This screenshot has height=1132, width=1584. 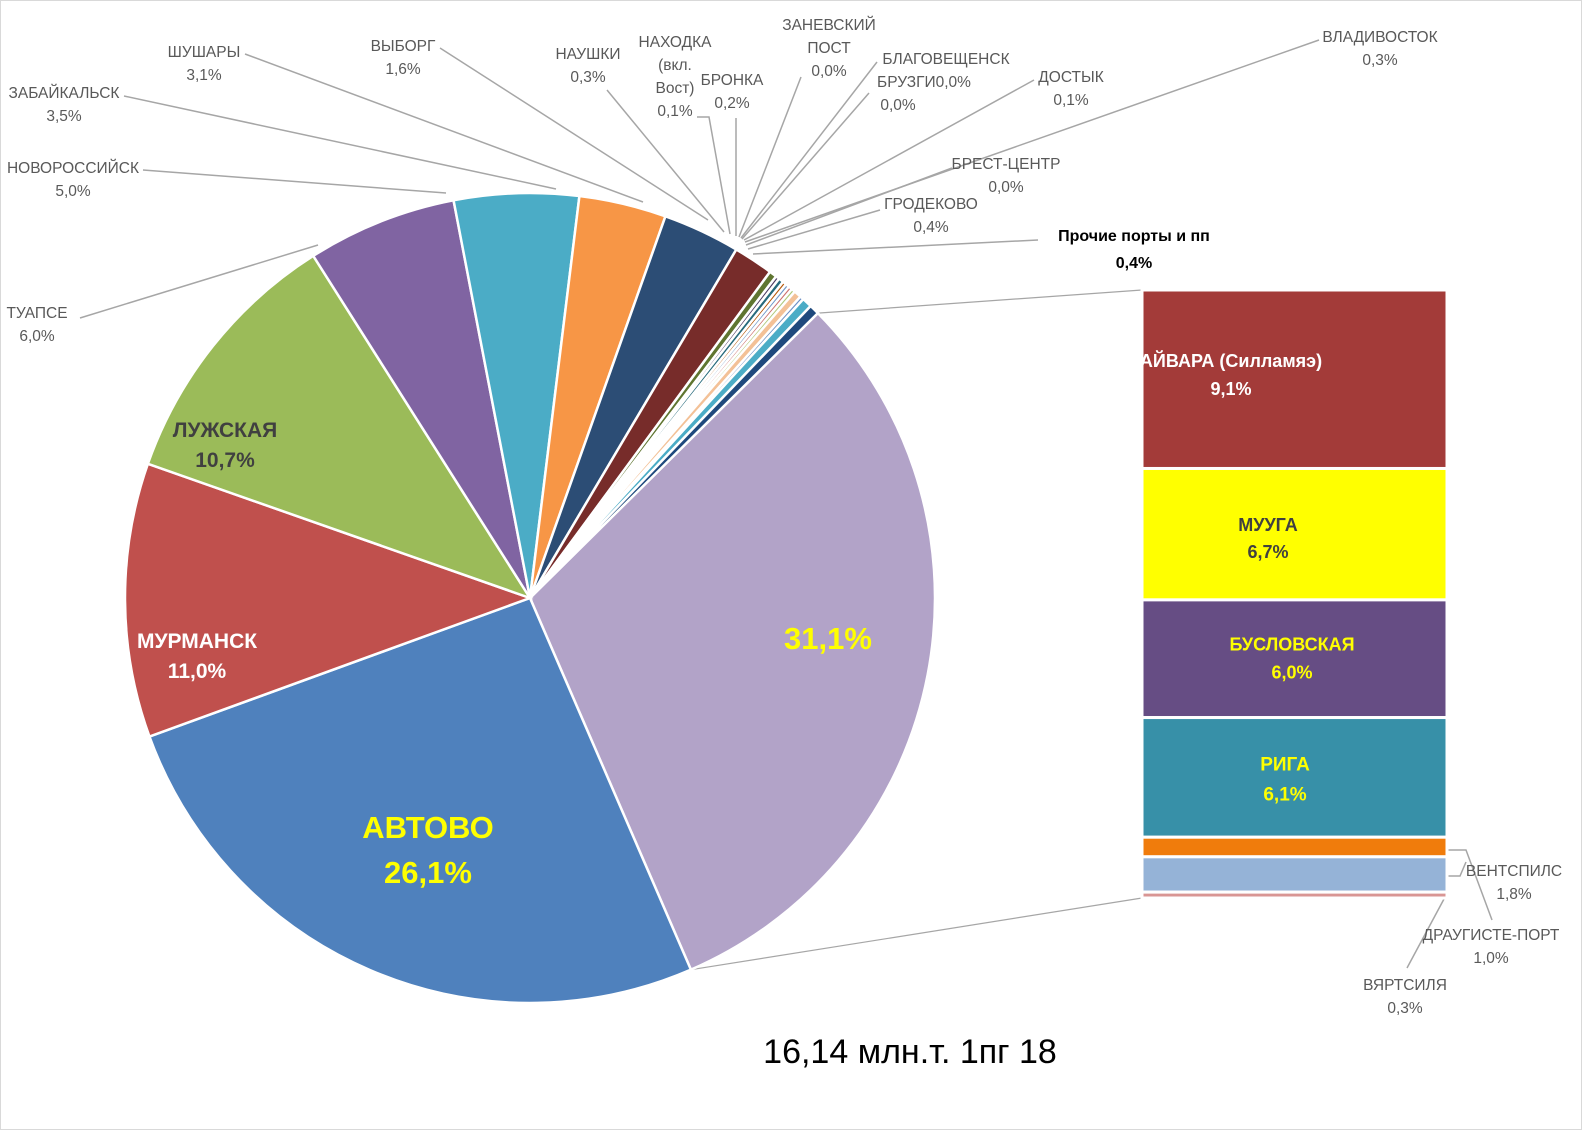 I want to click on leader-line-bruzgi, so click(x=805, y=166).